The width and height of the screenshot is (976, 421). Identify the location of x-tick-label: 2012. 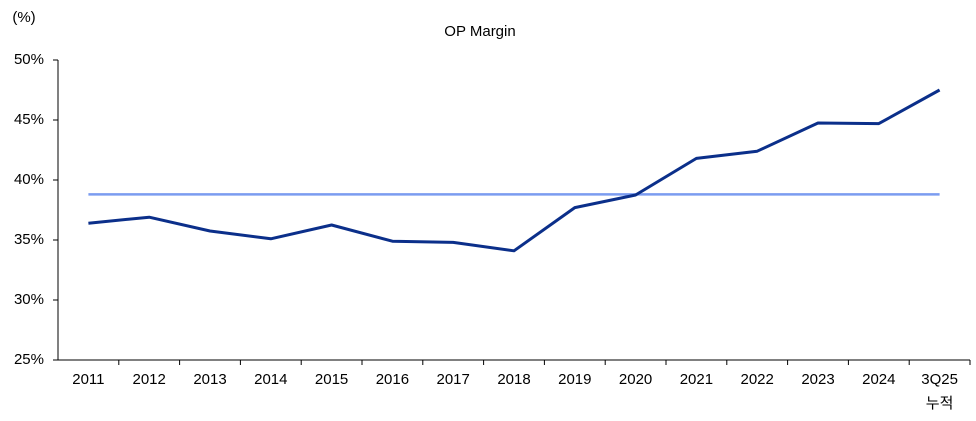
(149, 379).